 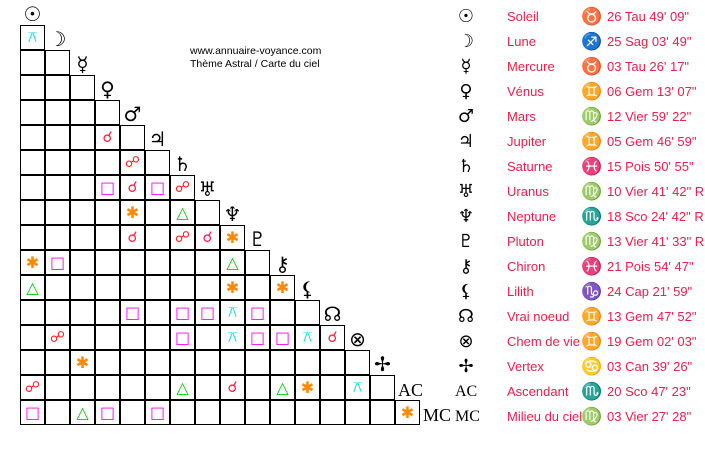 What do you see at coordinates (307, 289) in the screenshot?
I see `grid-label-lilith-icon: ⚸` at bounding box center [307, 289].